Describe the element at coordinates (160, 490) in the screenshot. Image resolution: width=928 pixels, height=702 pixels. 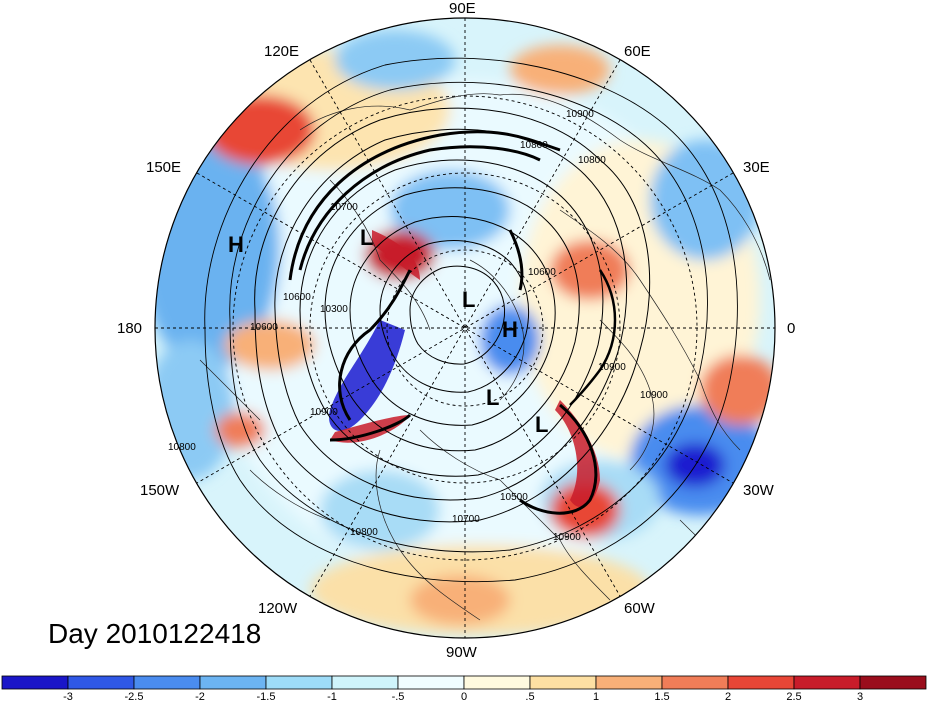
I see `lon-label-150w: 150W` at that location.